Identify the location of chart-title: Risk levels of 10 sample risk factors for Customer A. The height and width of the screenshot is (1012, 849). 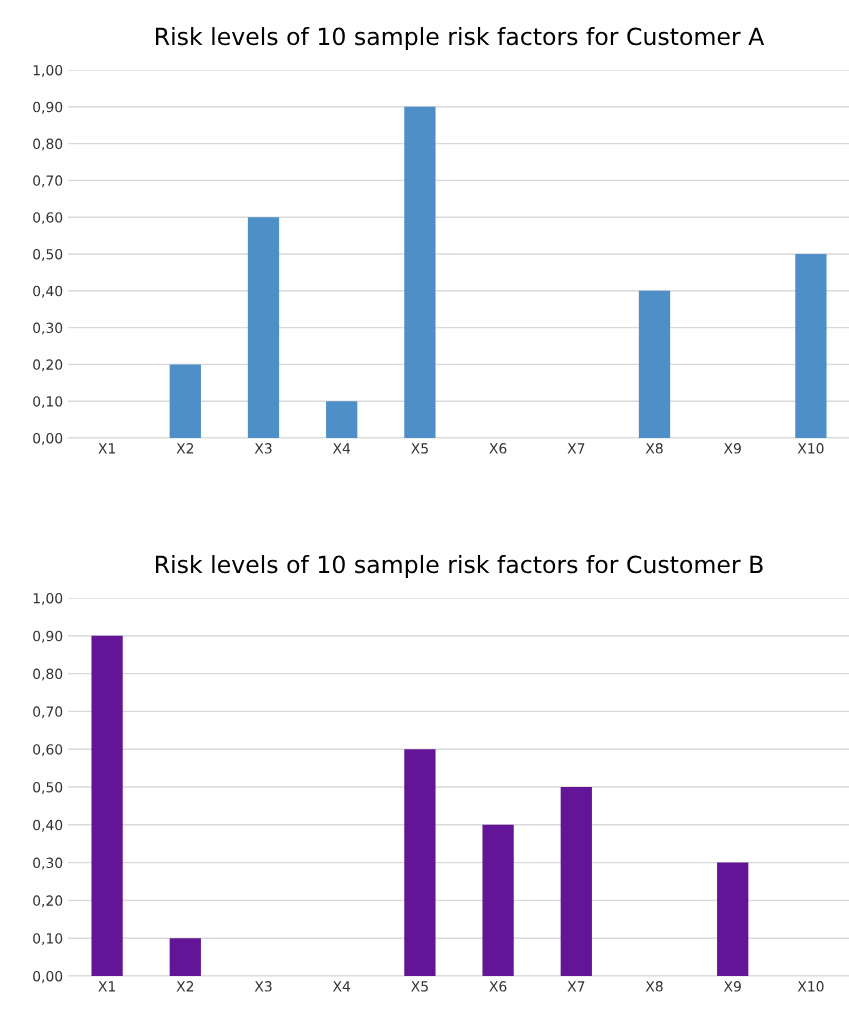
(460, 38).